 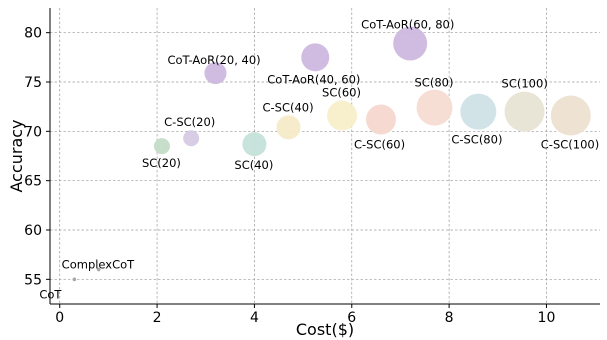 I want to click on y-tick-label: 75, so click(x=33, y=83).